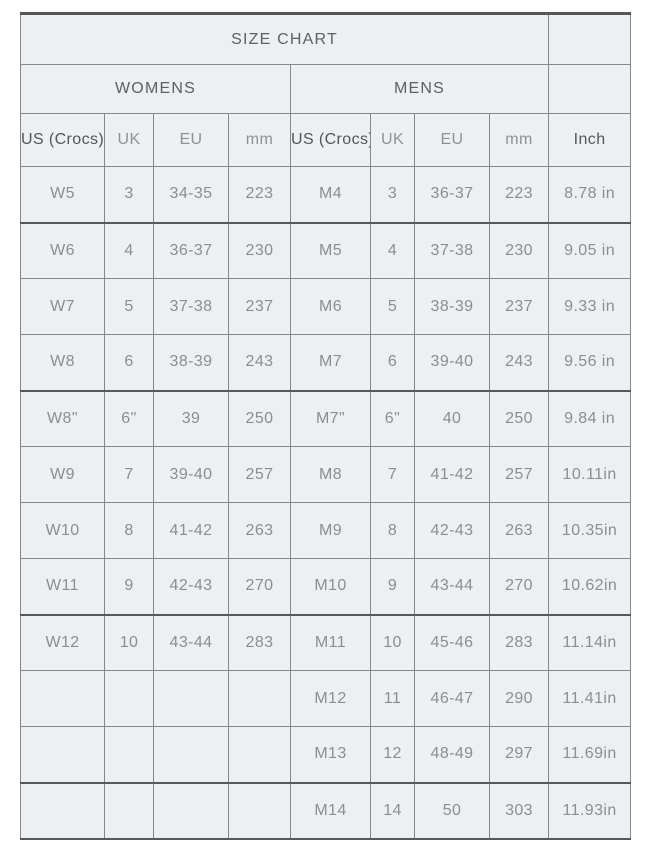 This screenshot has width=651, height=843. Describe the element at coordinates (519, 698) in the screenshot. I see `cell-mens-mm: 290` at that location.